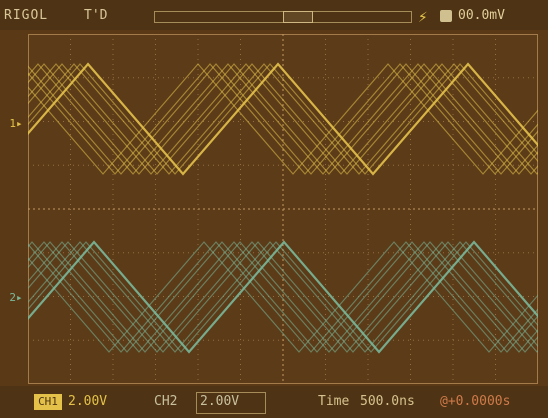  What do you see at coordinates (96, 15) in the screenshot?
I see `acquisition-status: T'D` at bounding box center [96, 15].